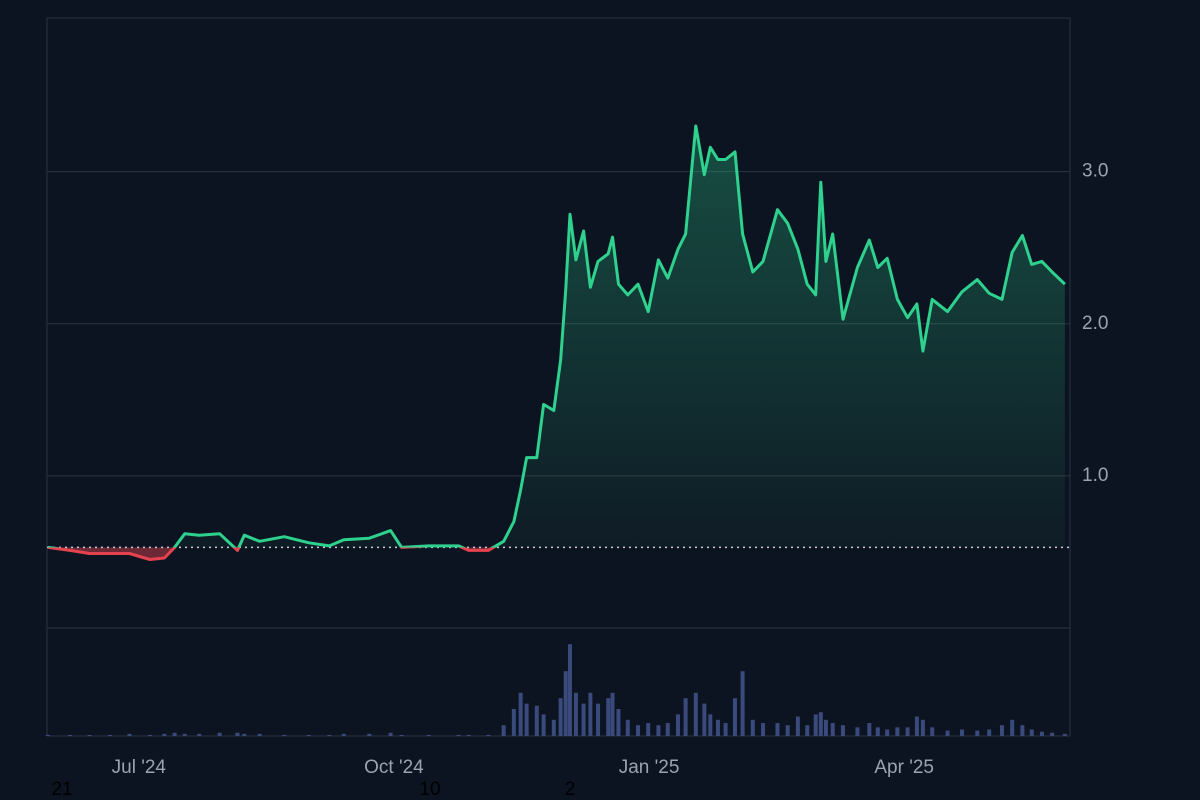  I want to click on x-tick-label: Jan '25, so click(649, 767).